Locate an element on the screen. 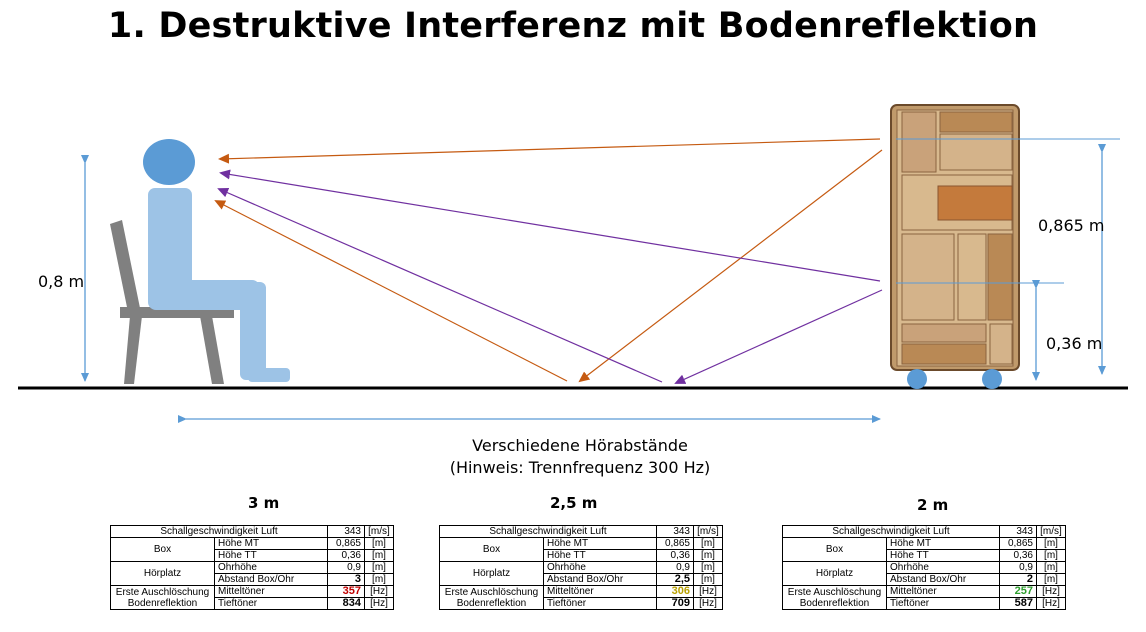 The width and height of the screenshot is (1146, 632). mt-direct-ray is located at coordinates (549, 151).